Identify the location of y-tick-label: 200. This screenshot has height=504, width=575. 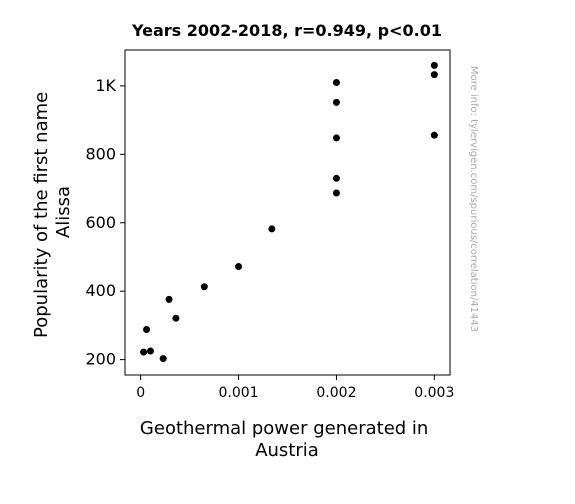
(100, 359).